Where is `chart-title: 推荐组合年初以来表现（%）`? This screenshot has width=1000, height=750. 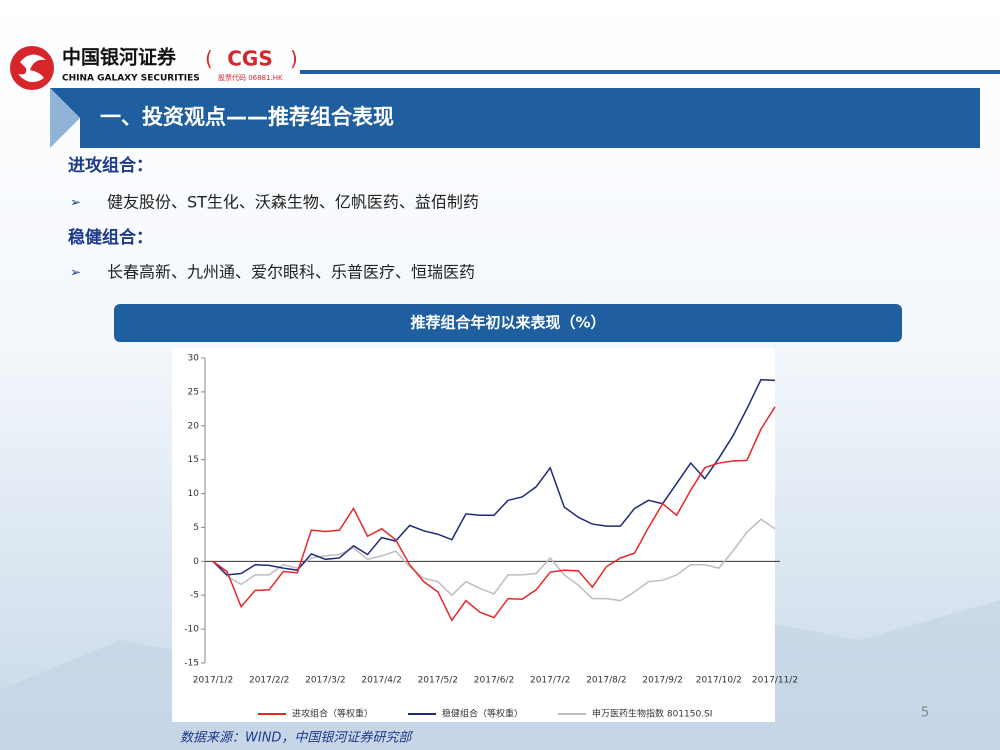 chart-title: 推荐组合年初以来表现（%） is located at coordinates (507, 323).